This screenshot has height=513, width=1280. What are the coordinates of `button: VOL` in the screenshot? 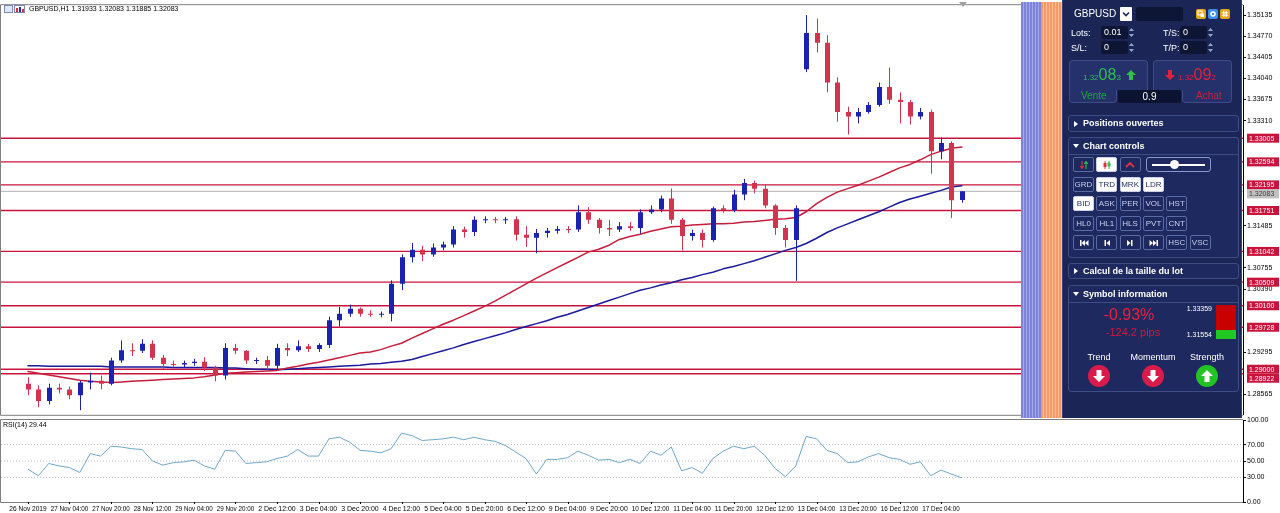 It's located at (1153, 203).